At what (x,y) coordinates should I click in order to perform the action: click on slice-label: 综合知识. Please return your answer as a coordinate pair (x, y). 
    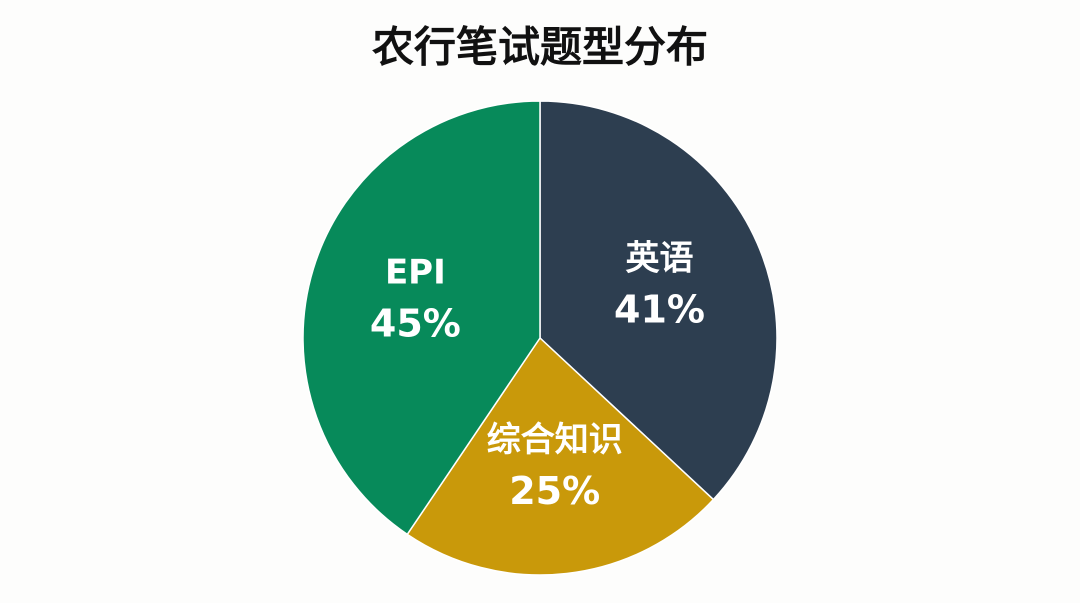
    Looking at the image, I should click on (555, 440).